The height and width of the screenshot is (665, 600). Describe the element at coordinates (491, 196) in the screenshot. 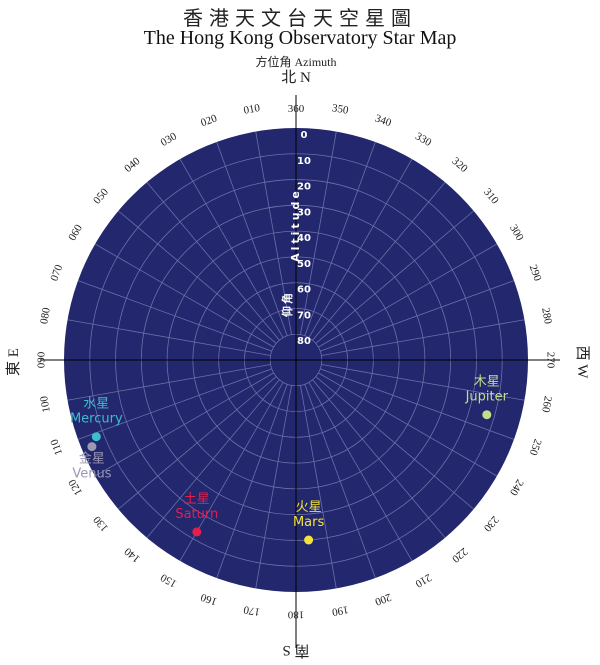

I see `azimuth-tick-label: 310` at that location.